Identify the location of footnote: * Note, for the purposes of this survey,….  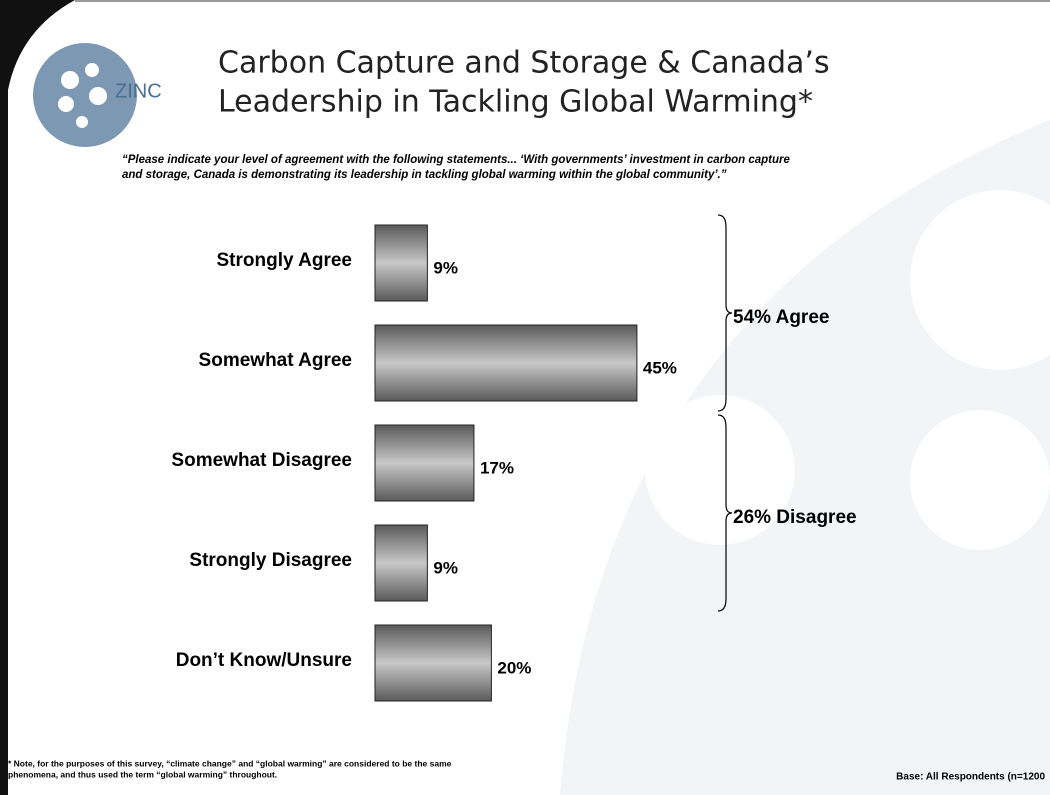
(230, 763).